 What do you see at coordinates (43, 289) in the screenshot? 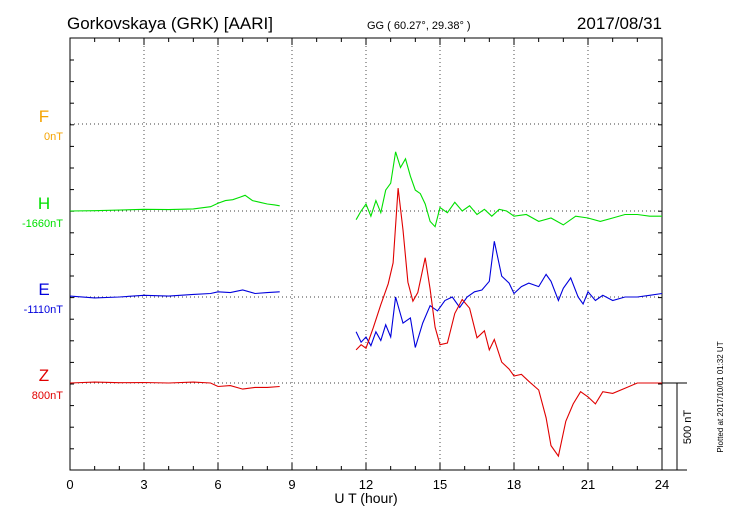
I see `series-name-E: E` at bounding box center [43, 289].